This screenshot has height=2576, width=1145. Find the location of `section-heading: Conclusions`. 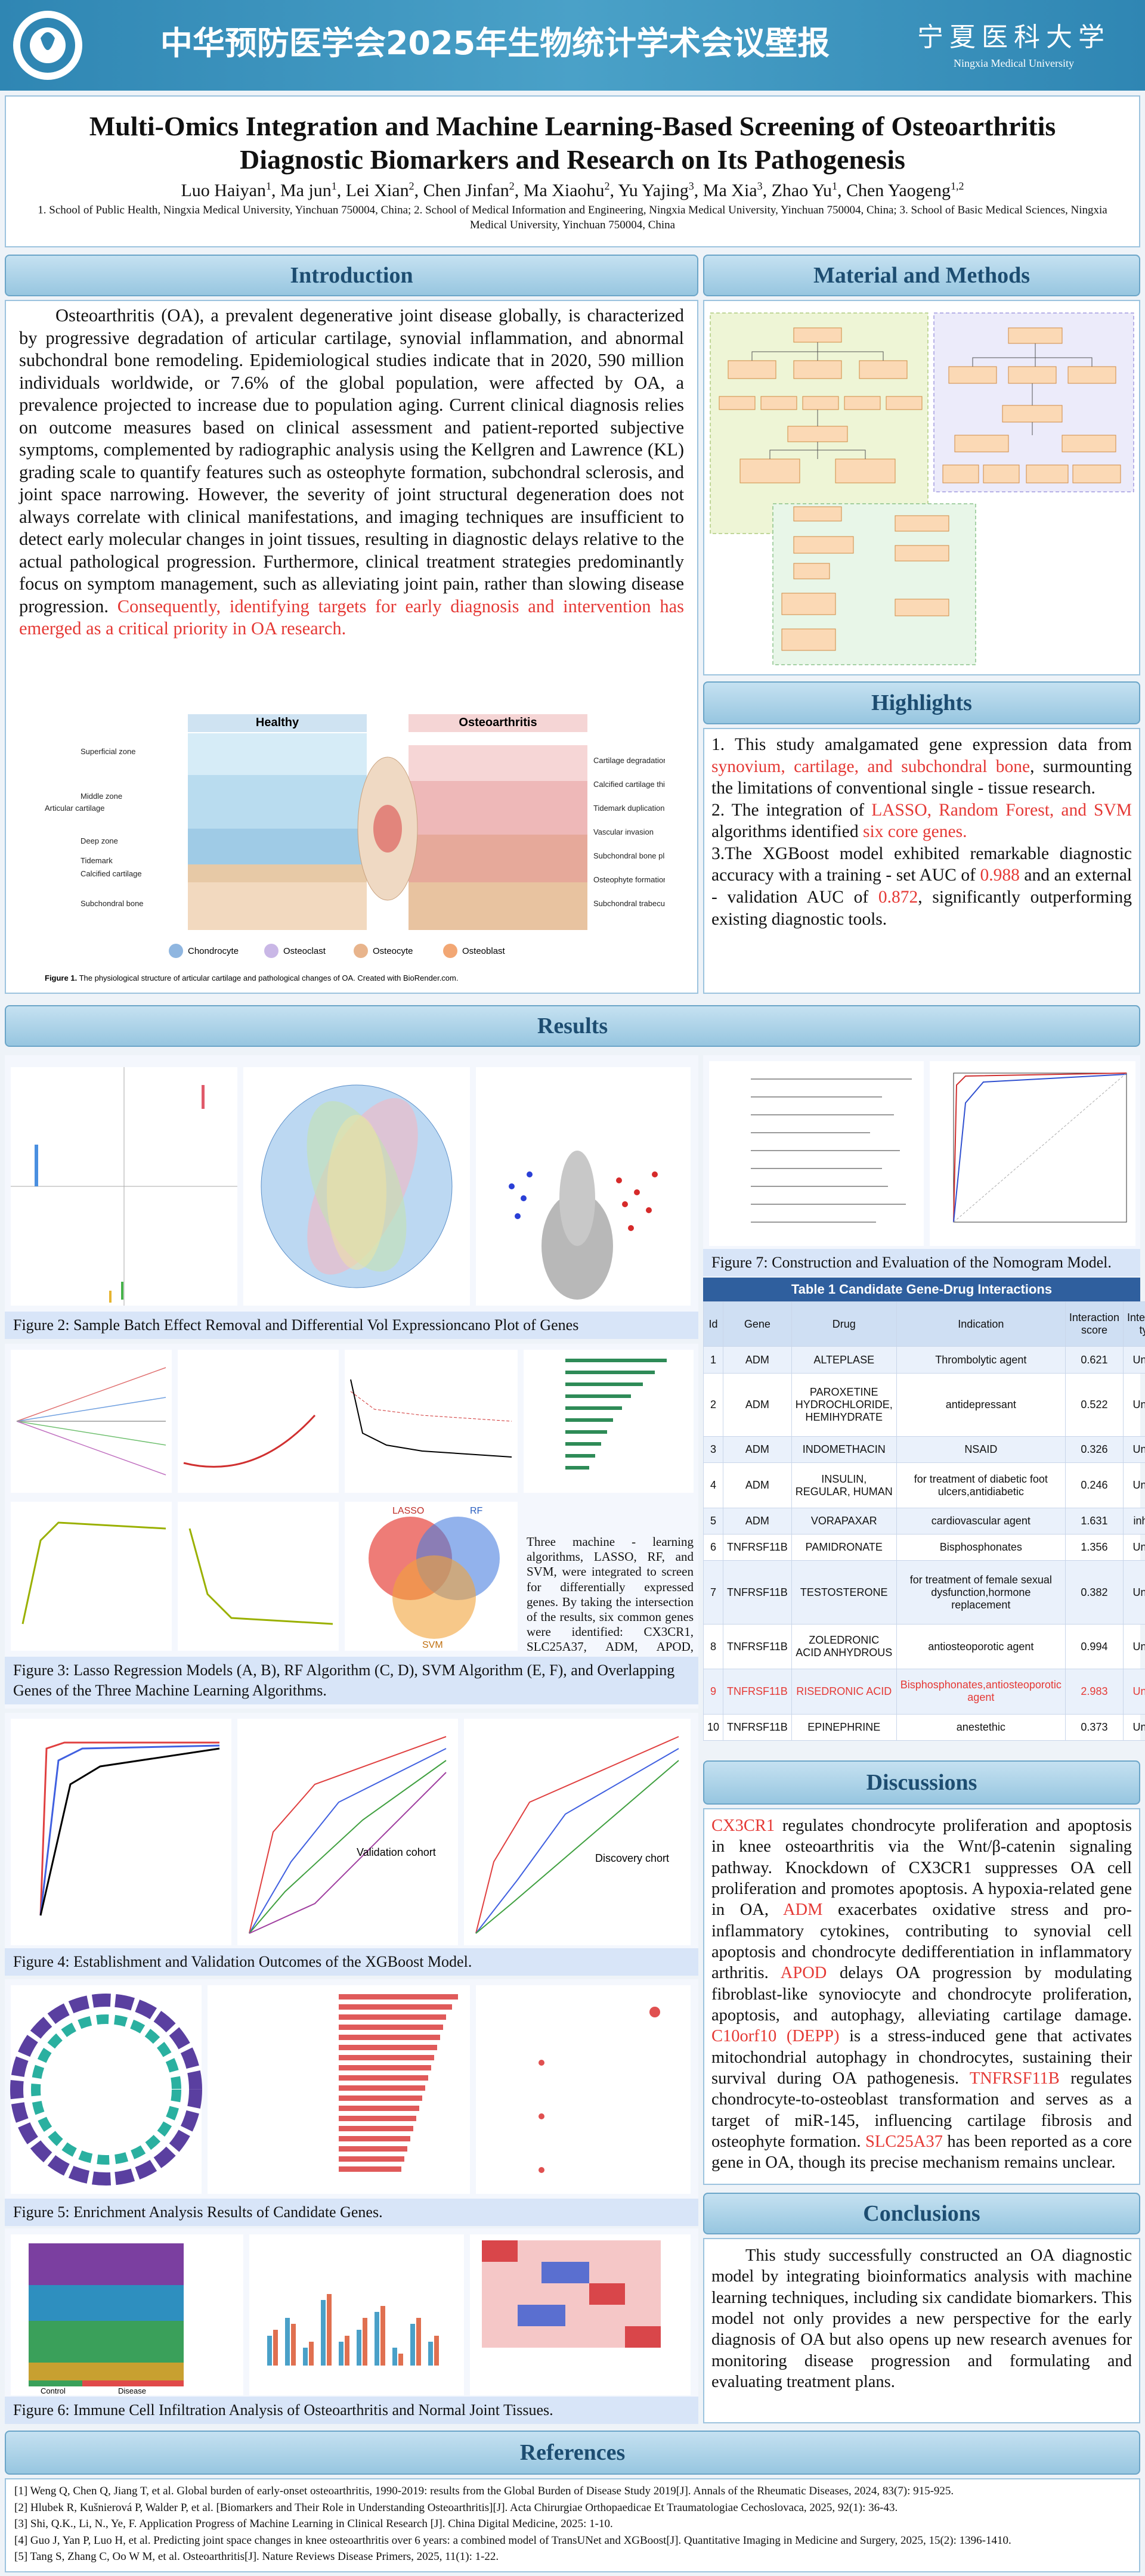

section-heading: Conclusions is located at coordinates (921, 2213).